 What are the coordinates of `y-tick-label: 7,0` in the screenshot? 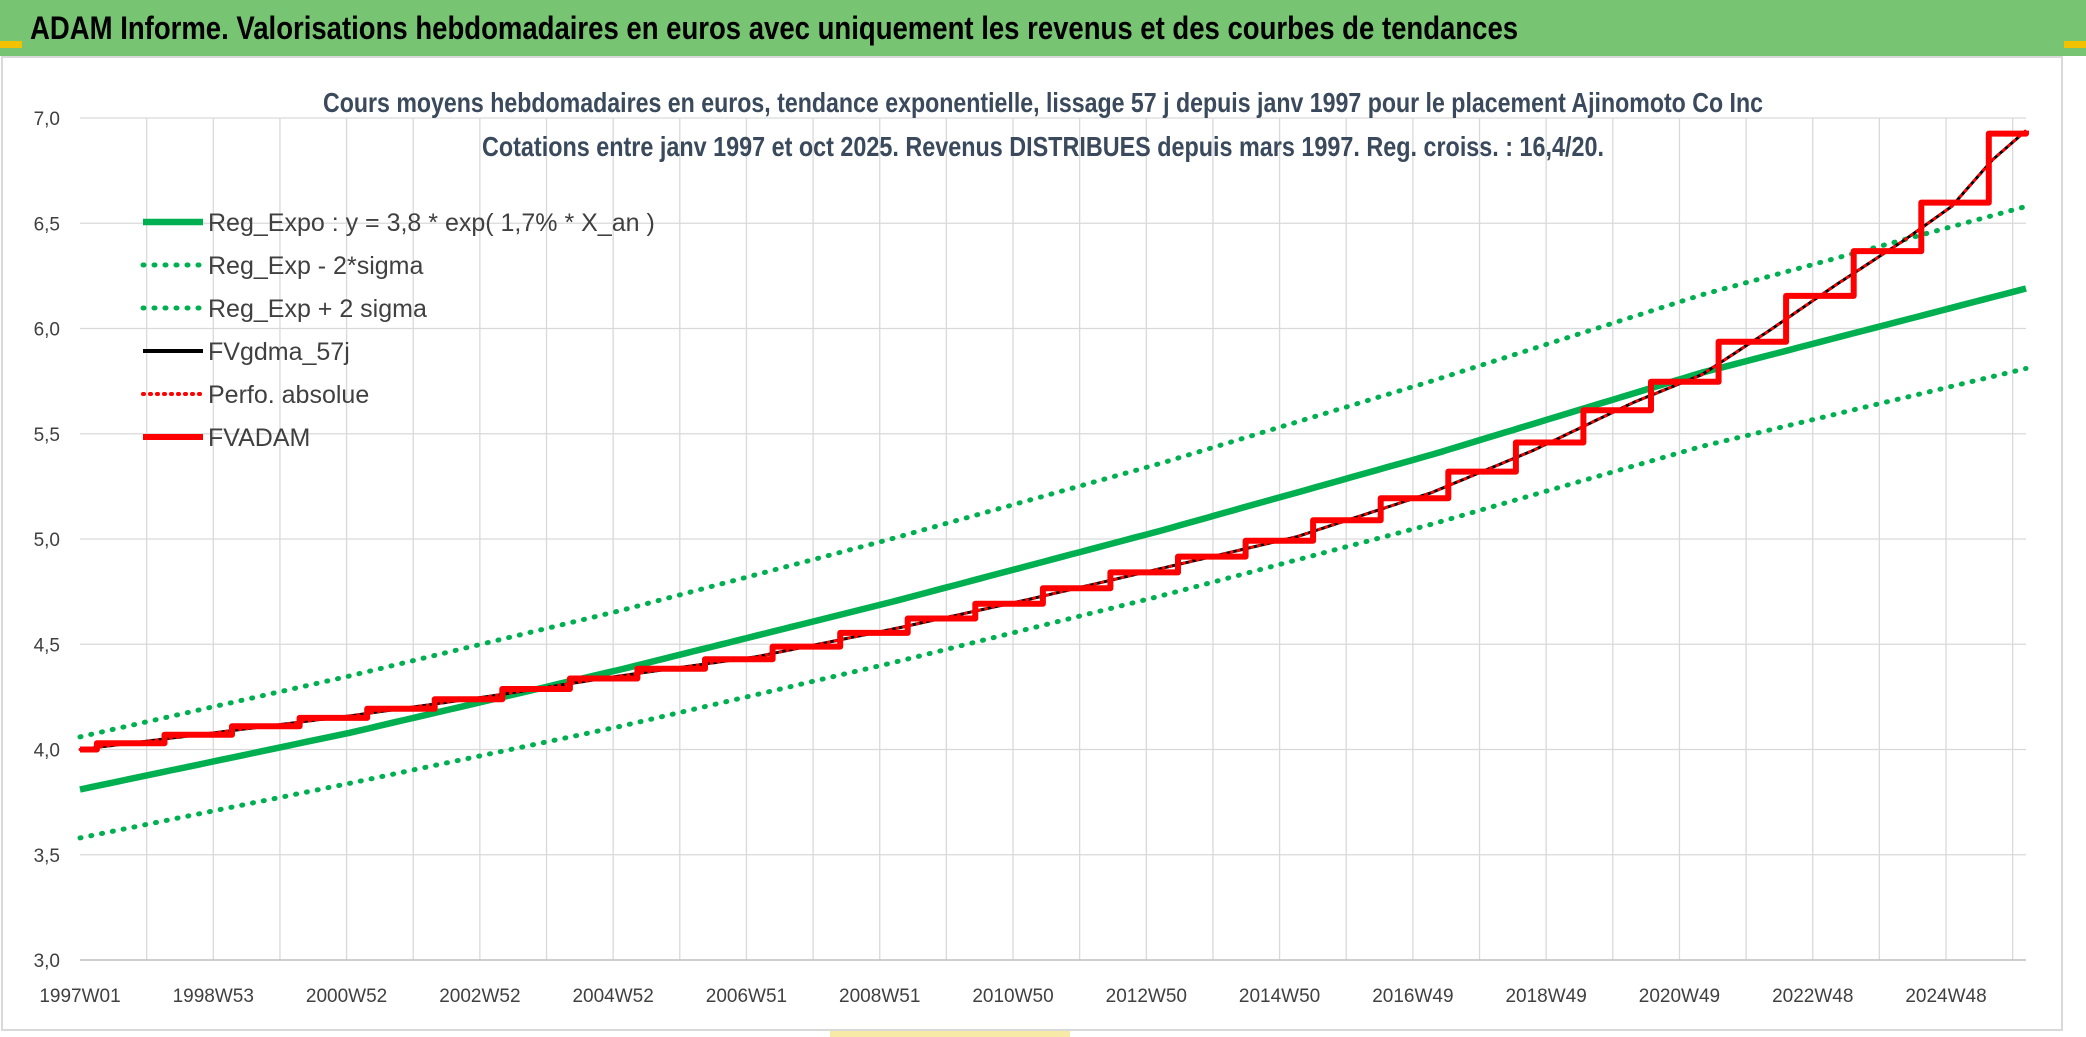 It's located at (47, 119).